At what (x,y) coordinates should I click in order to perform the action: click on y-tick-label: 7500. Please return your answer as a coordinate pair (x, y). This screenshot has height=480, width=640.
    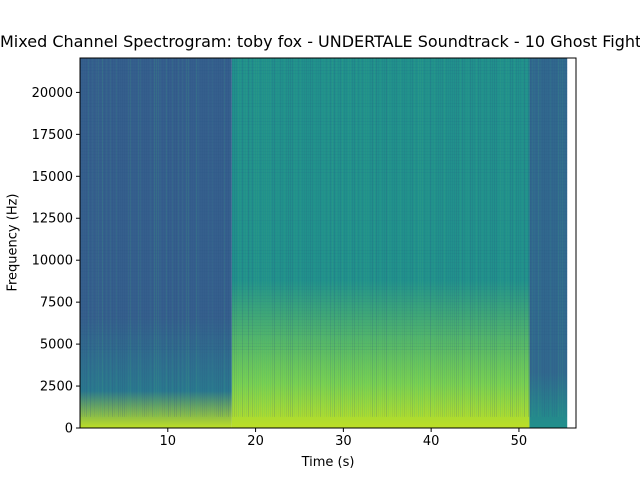
    Looking at the image, I should click on (56, 303).